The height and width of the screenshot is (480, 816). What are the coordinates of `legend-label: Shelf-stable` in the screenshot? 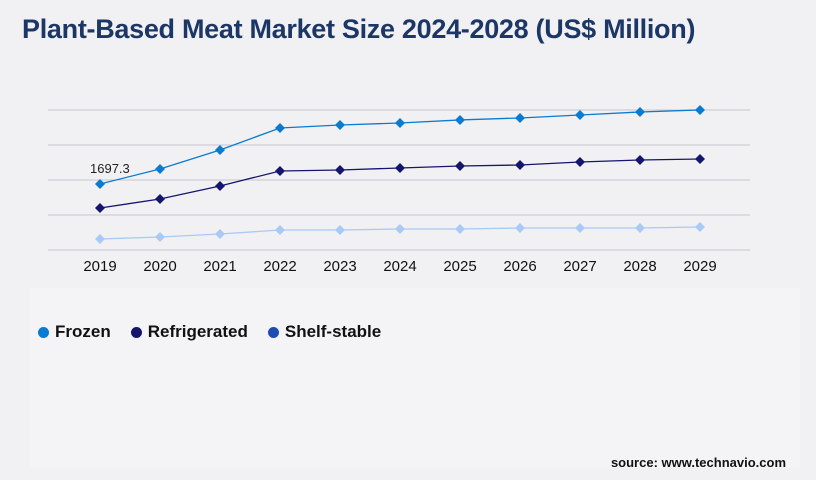 It's located at (333, 331).